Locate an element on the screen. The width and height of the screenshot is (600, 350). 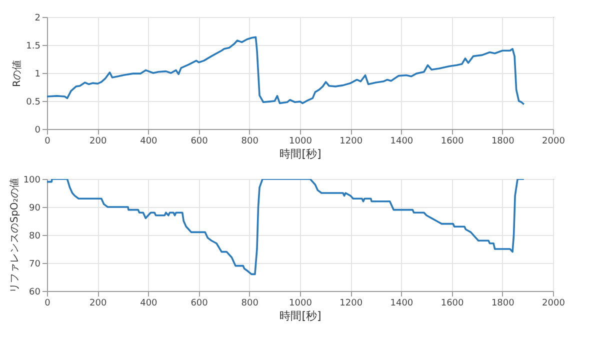
y-tick-label: 1 is located at coordinates (37, 75).